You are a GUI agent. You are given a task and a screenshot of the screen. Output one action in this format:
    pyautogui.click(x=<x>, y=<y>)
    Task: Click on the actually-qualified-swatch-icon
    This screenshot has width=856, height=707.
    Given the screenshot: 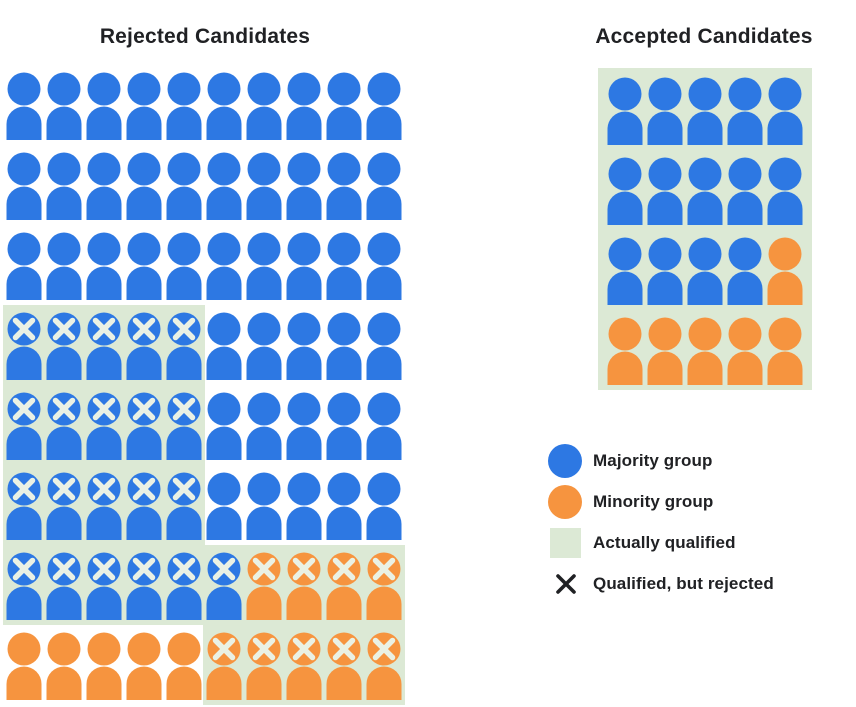 What is the action you would take?
    pyautogui.click(x=565, y=542)
    